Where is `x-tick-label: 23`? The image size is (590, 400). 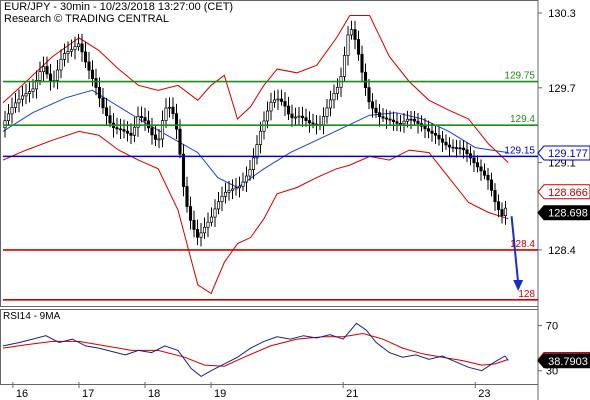
x-tick-label: 23 is located at coordinates (484, 394).